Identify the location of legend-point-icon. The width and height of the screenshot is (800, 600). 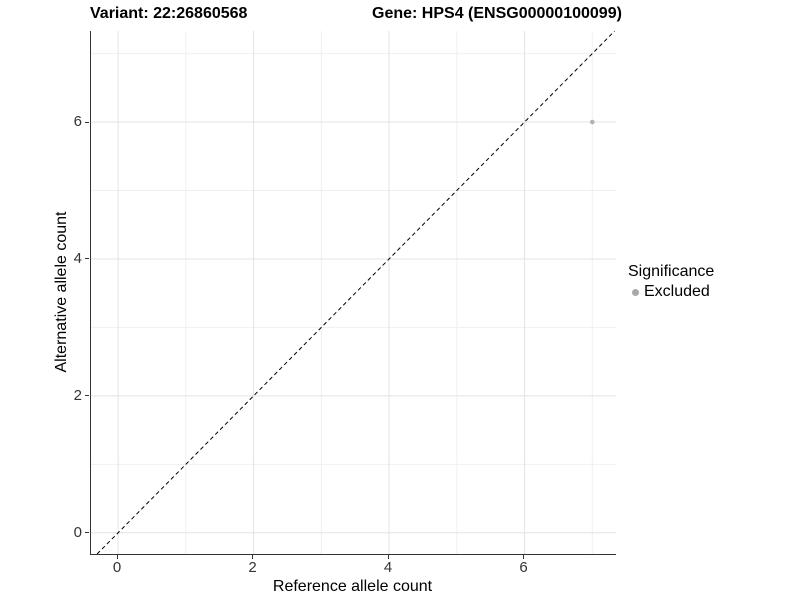
(635, 292).